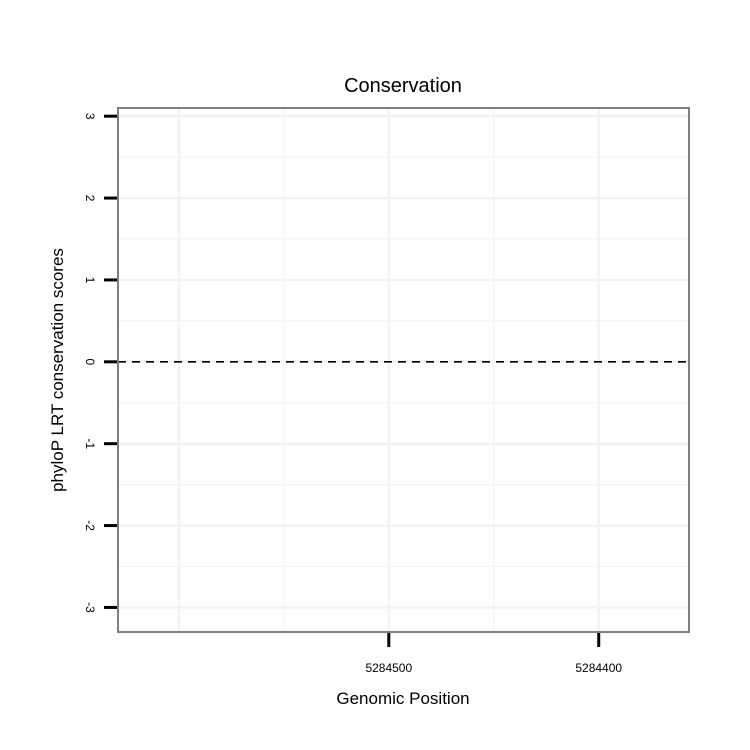  What do you see at coordinates (90, 443) in the screenshot?
I see `y-tick-label: -1` at bounding box center [90, 443].